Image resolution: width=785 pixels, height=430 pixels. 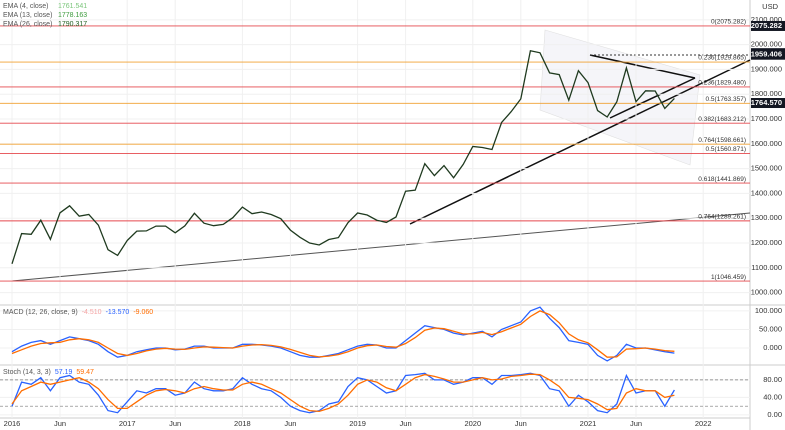 What do you see at coordinates (27, 24) in the screenshot?
I see `legend-name: EMA (26, close)` at bounding box center [27, 24].